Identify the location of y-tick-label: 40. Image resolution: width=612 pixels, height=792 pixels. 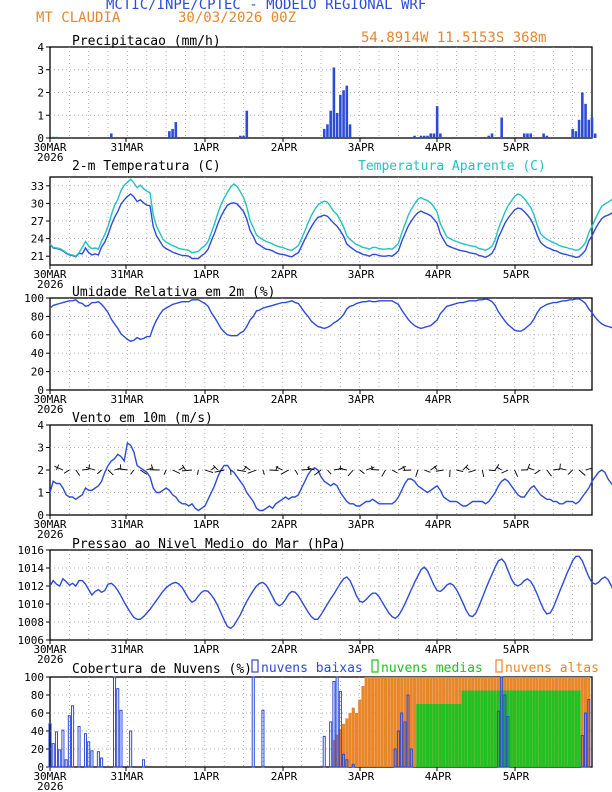
(37, 353).